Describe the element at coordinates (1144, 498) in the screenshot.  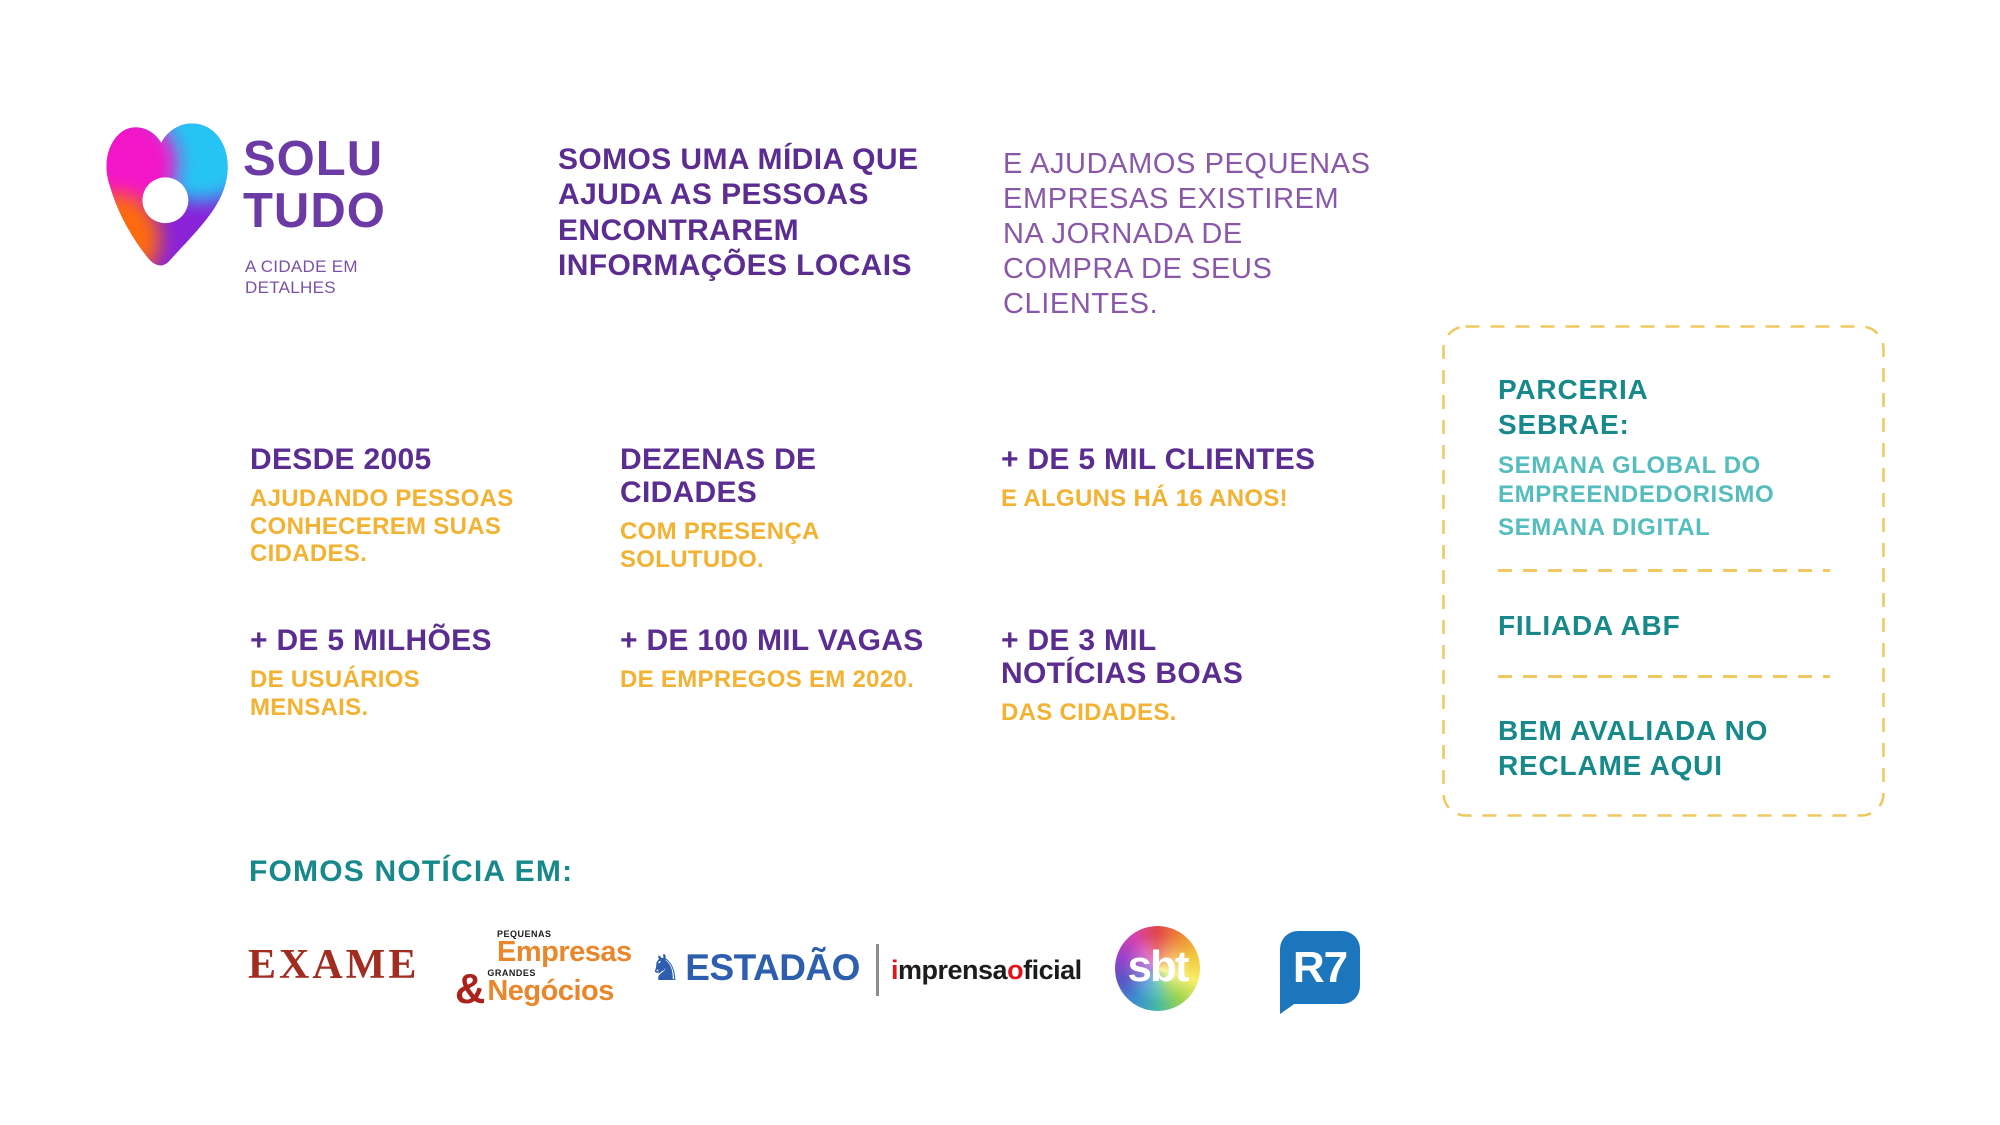
I see `stat-subtitle: E ALGUNS HÁ 16 ANOS!` at that location.